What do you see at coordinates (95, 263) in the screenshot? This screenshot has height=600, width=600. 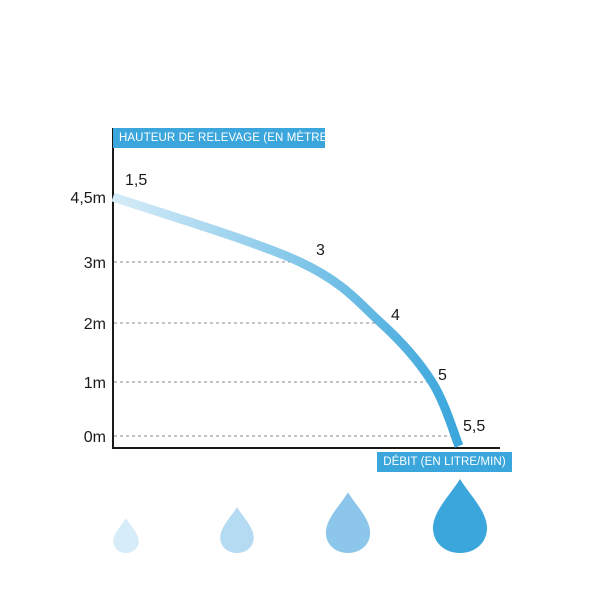 I see `y-tick-label: 3m` at bounding box center [95, 263].